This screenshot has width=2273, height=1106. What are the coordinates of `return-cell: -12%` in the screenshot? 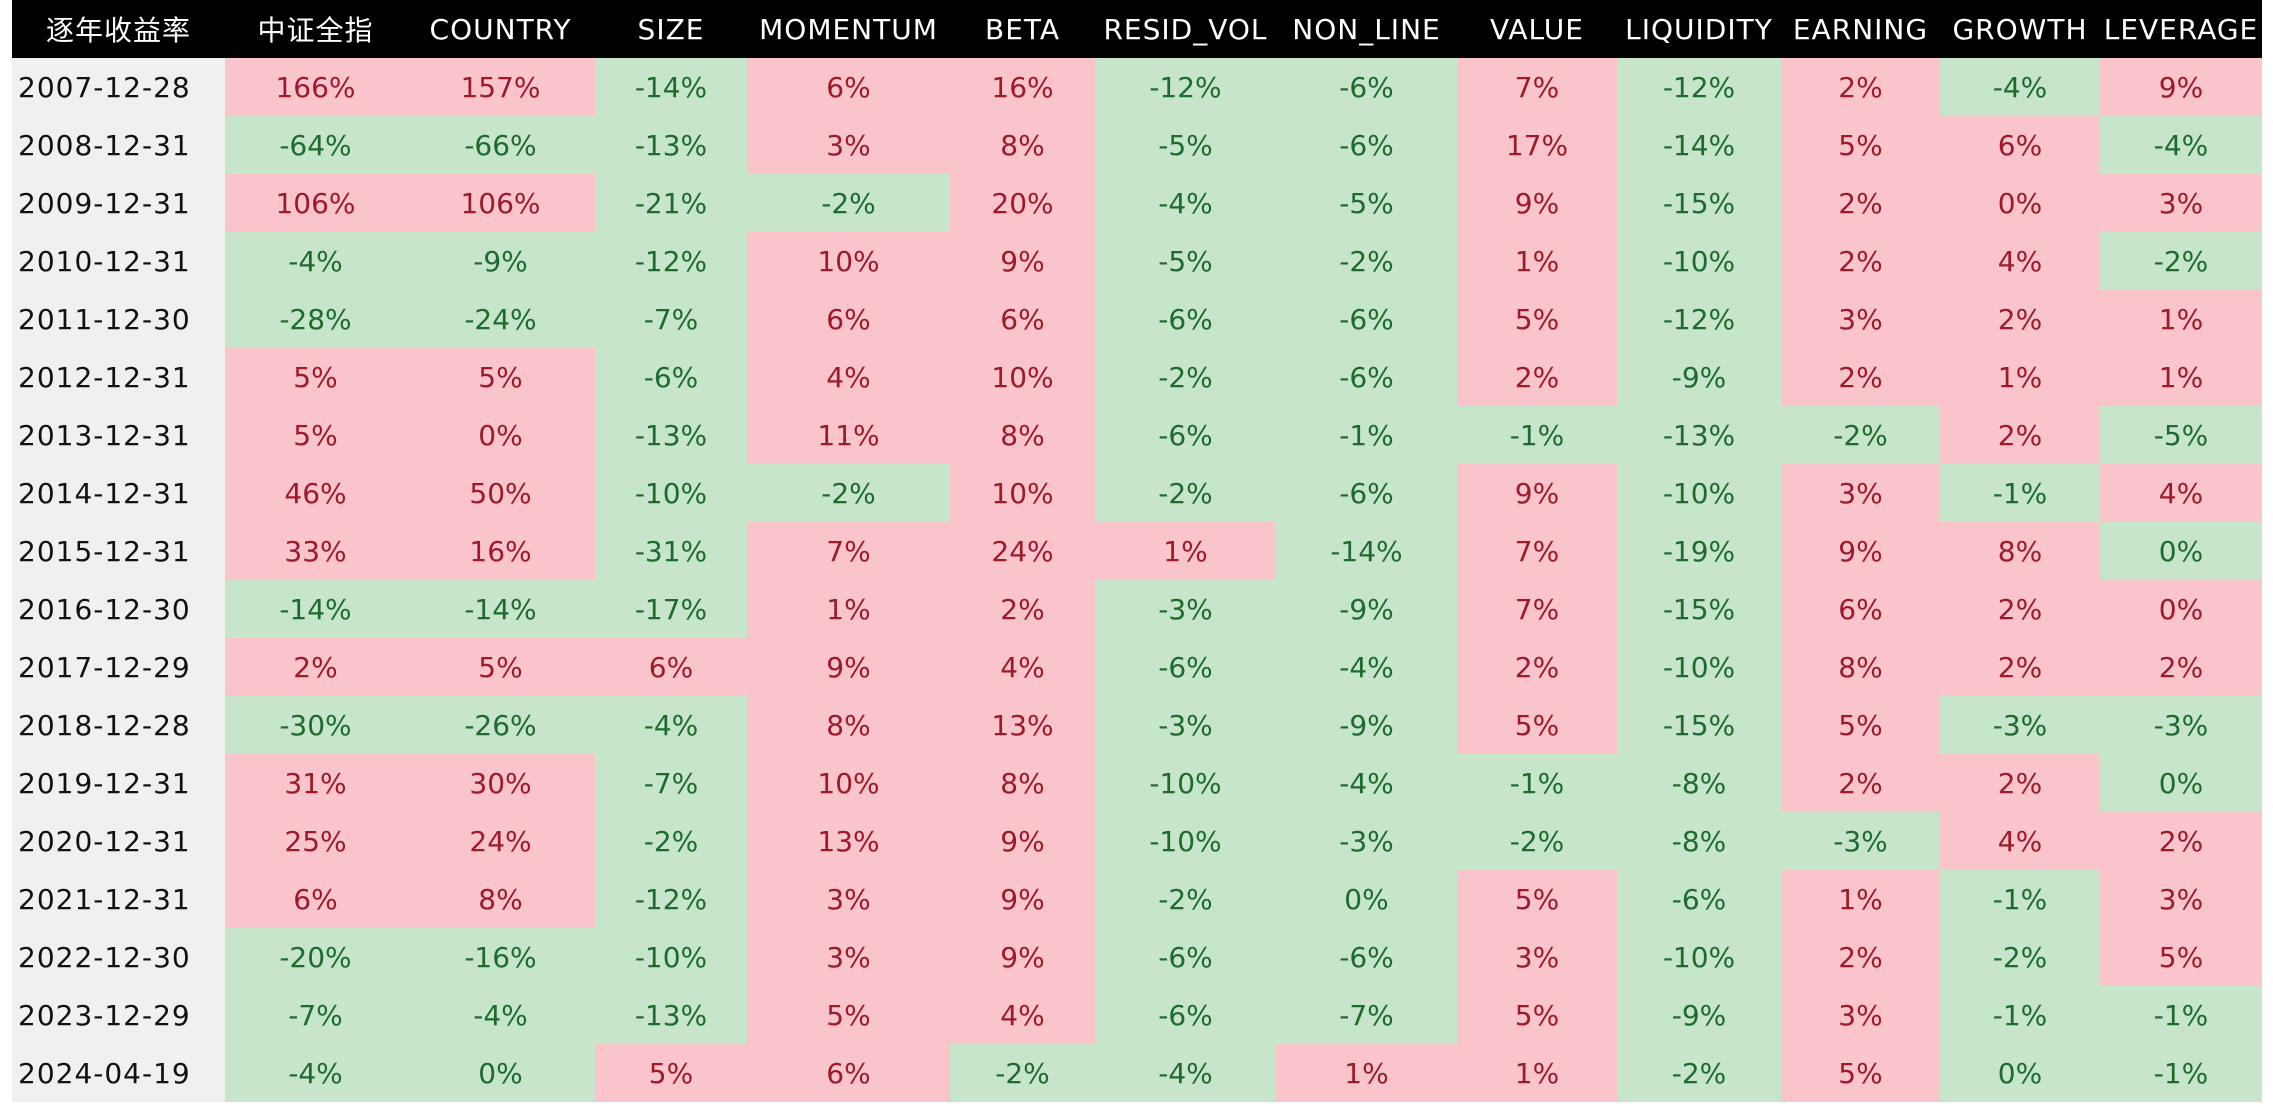 It's located at (1699, 87).